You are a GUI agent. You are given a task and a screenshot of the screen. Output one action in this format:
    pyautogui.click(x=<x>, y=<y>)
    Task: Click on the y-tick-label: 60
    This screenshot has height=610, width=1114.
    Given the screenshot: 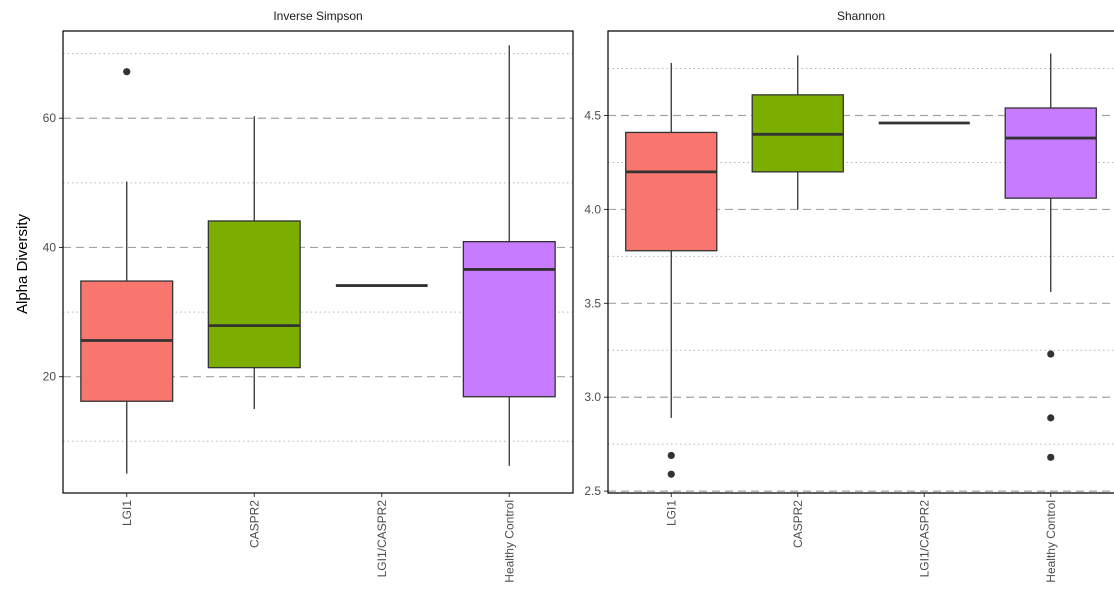 What is the action you would take?
    pyautogui.click(x=50, y=118)
    